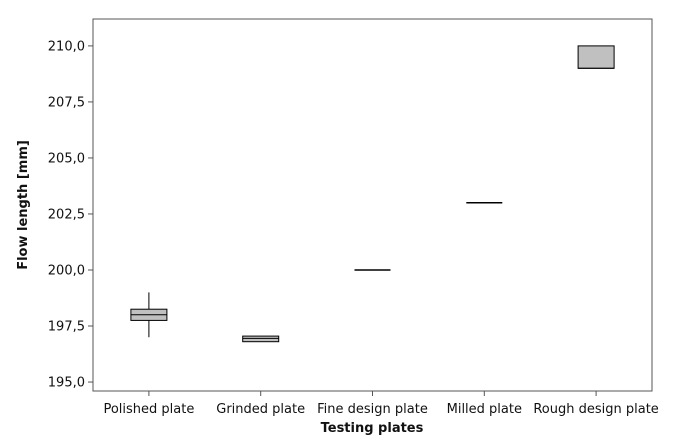 Image resolution: width=678 pixels, height=437 pixels. Describe the element at coordinates (484, 409) in the screenshot. I see `x-tick-label: Milled plate` at that location.